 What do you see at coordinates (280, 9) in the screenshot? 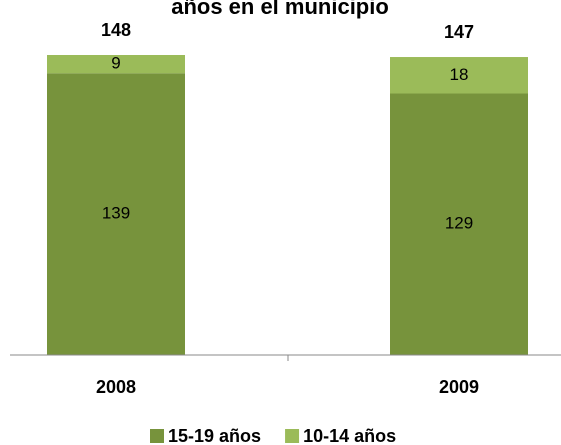
I see `chart-title: años en el municipio` at bounding box center [280, 9].